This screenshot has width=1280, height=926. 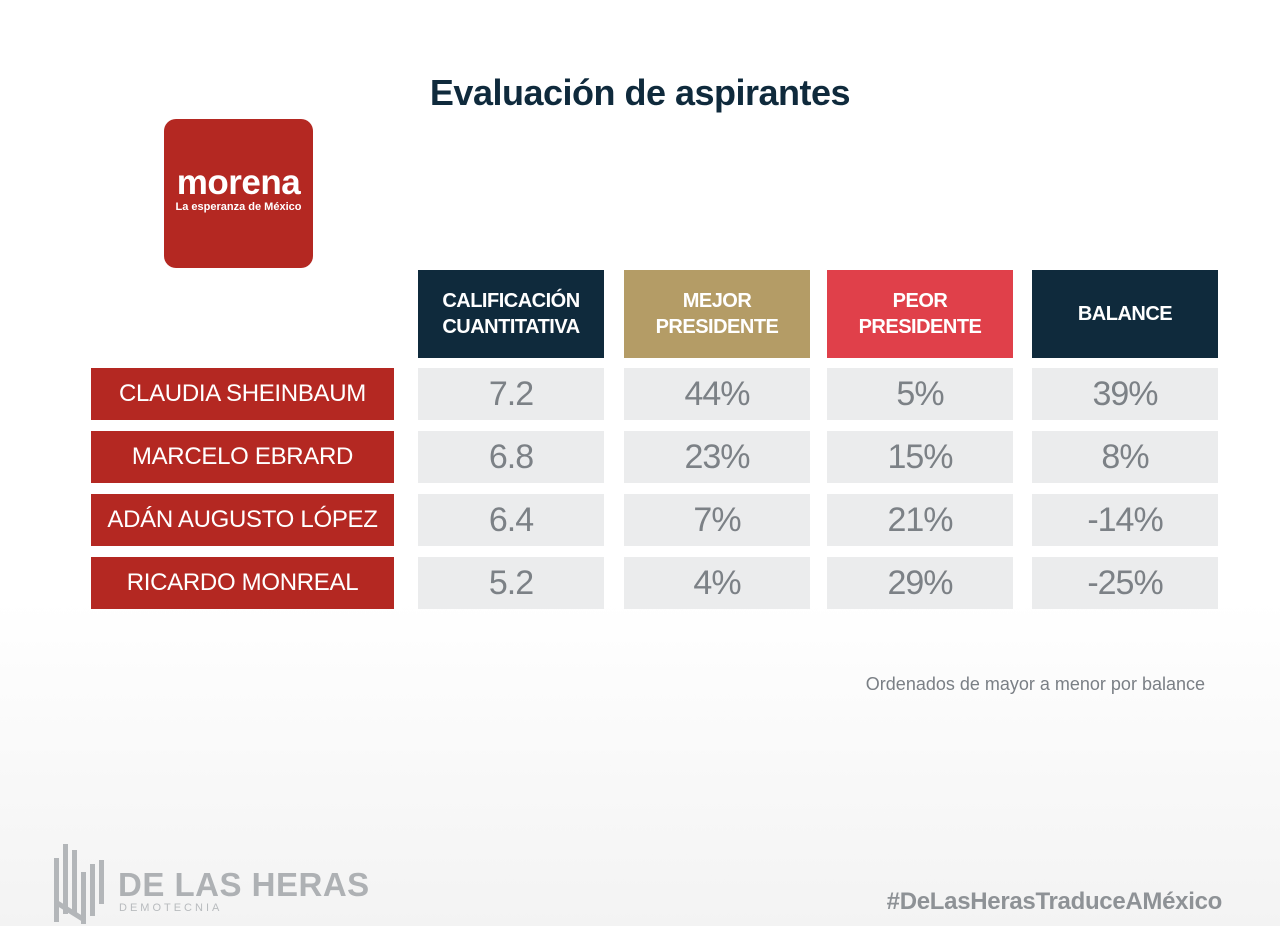 I want to click on column-header: BALANCE, so click(x=1125, y=314).